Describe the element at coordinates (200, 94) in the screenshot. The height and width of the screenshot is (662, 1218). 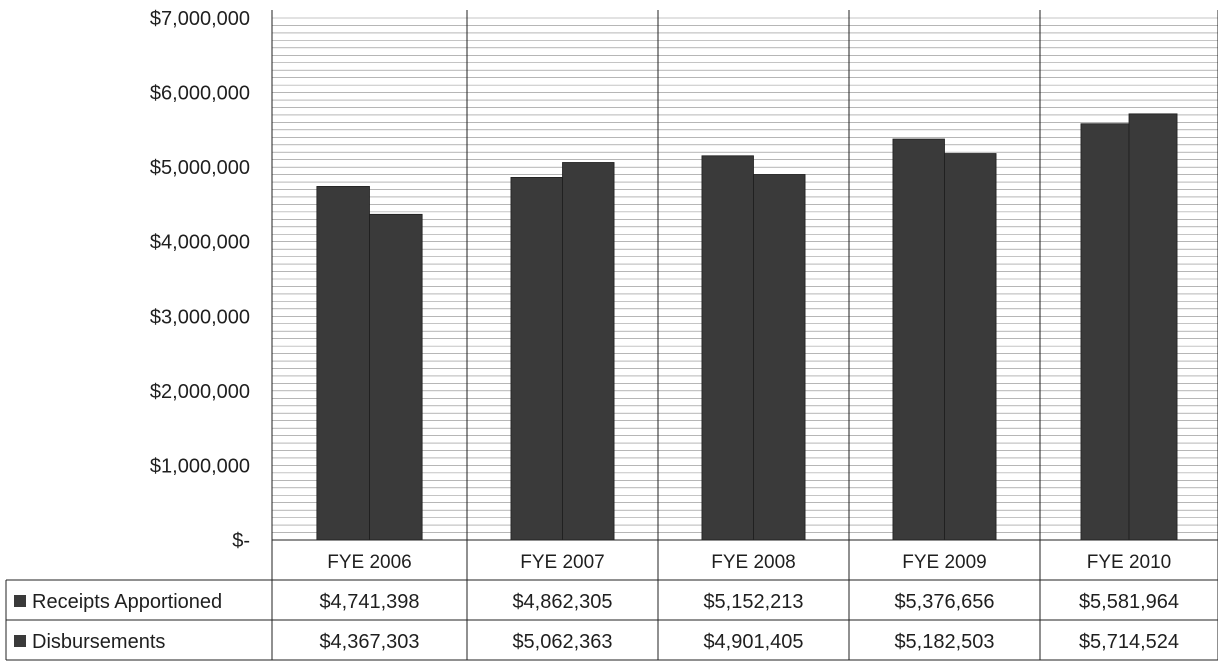
I see `y-tick-label: $6,000,000` at that location.